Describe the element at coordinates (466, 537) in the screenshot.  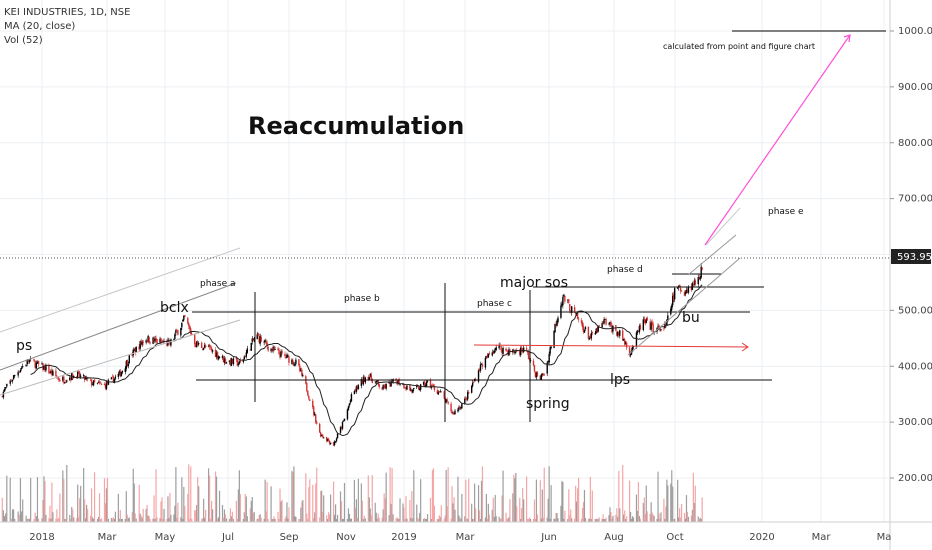
I see `x-tick-label: Mar` at that location.